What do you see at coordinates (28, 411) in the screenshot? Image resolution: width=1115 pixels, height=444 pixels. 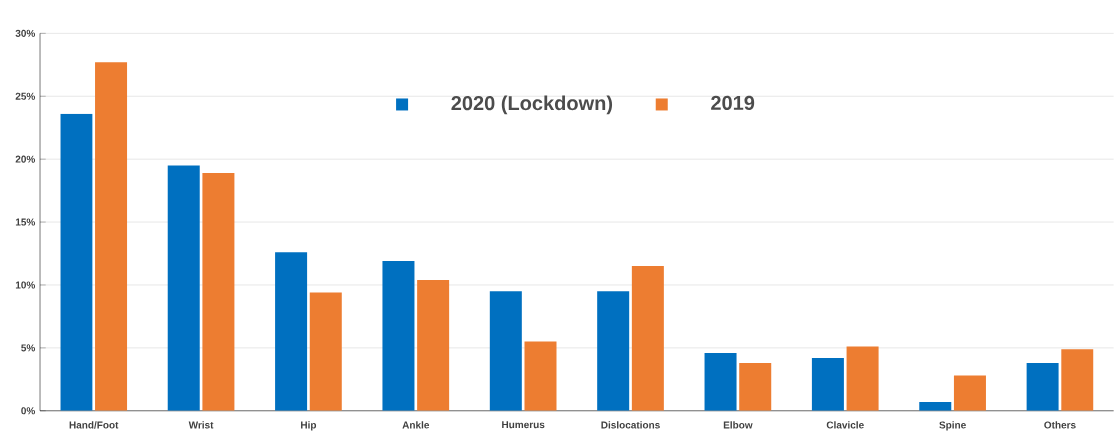 I see `y-tick-label: 0%` at bounding box center [28, 411].